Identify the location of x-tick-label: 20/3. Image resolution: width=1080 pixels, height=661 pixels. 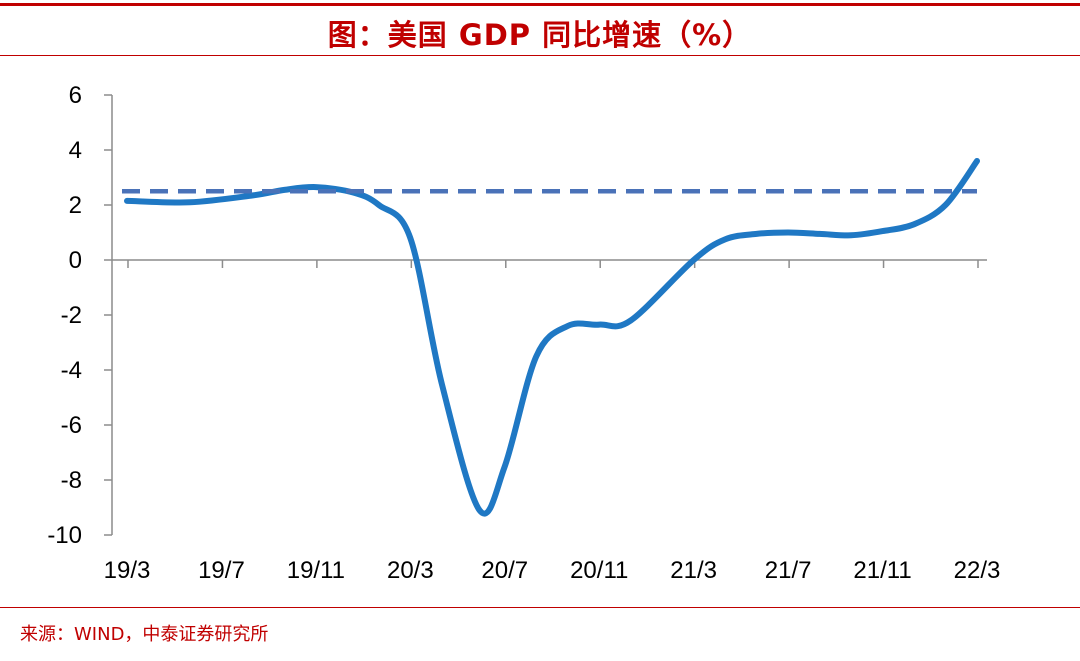
(410, 570).